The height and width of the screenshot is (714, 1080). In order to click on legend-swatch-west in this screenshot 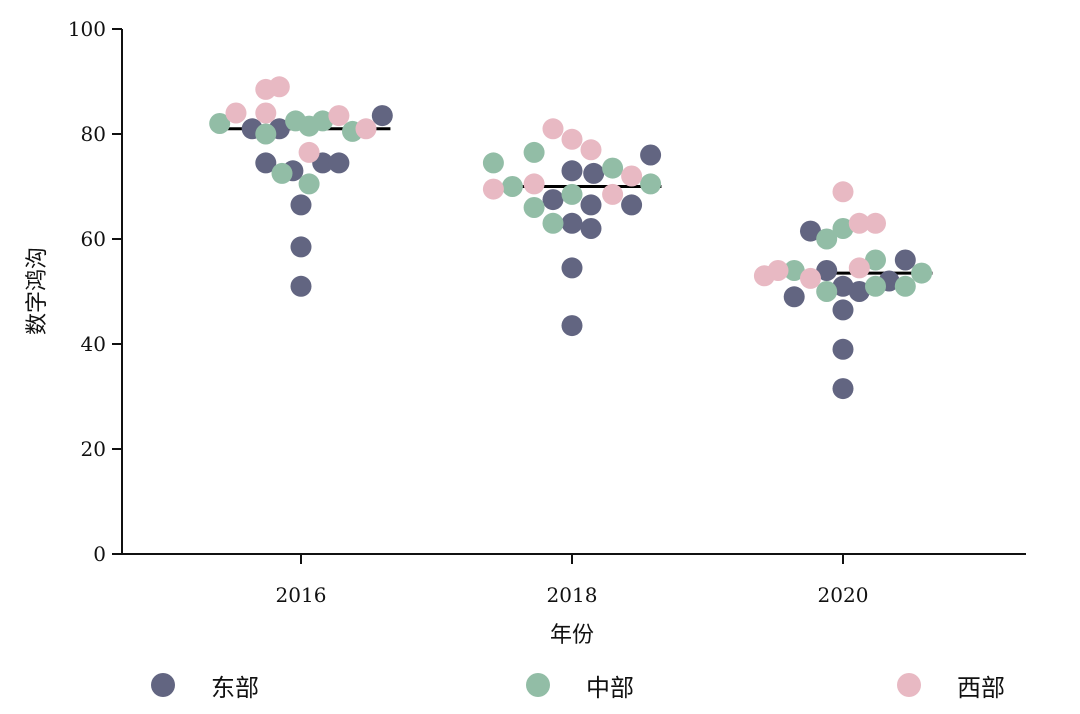, I will do `click(909, 685)`.